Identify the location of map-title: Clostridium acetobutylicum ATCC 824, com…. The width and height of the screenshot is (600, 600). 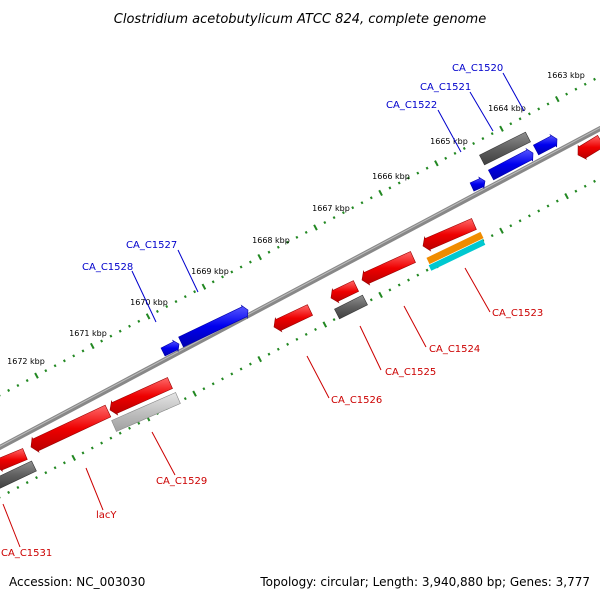
(300, 19).